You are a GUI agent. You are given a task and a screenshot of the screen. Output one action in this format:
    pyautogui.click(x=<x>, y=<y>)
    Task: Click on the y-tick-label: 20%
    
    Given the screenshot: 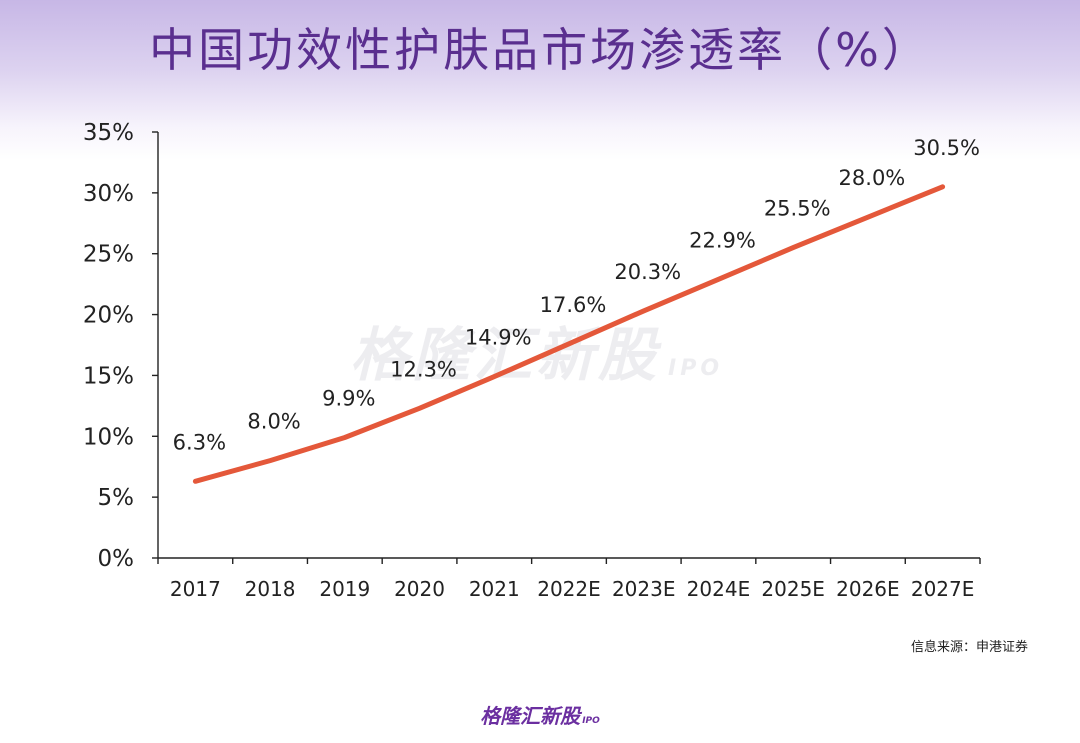 What is the action you would take?
    pyautogui.click(x=108, y=316)
    